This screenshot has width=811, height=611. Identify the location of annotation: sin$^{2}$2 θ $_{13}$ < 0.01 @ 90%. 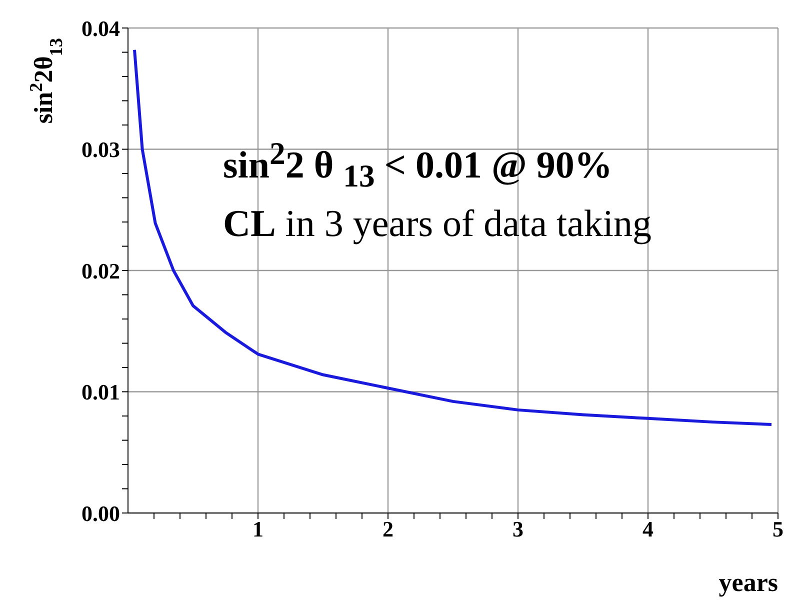
(418, 165).